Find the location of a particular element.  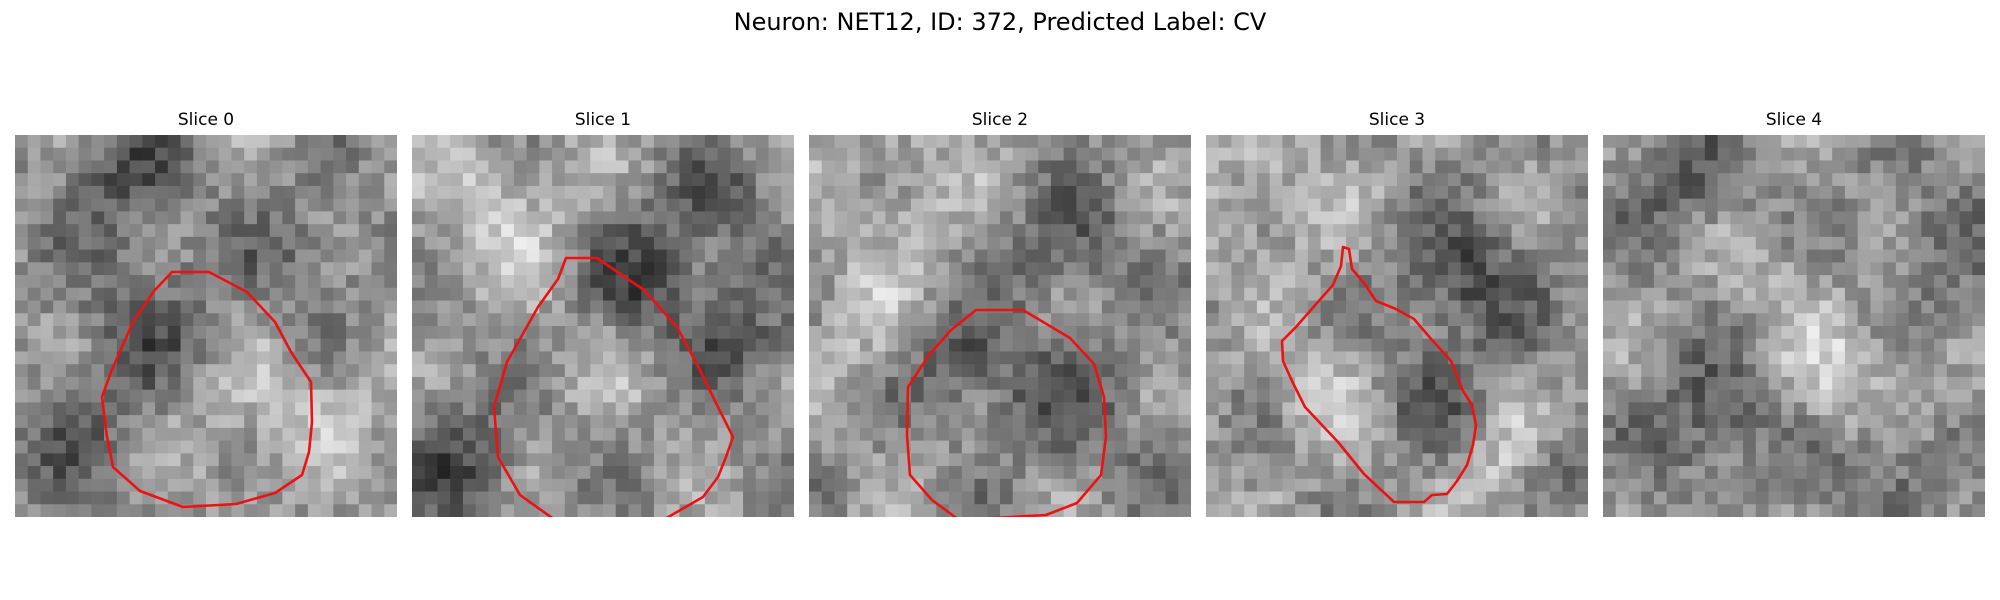

slice-panel-3: Slice 3 is located at coordinates (1397, 312).